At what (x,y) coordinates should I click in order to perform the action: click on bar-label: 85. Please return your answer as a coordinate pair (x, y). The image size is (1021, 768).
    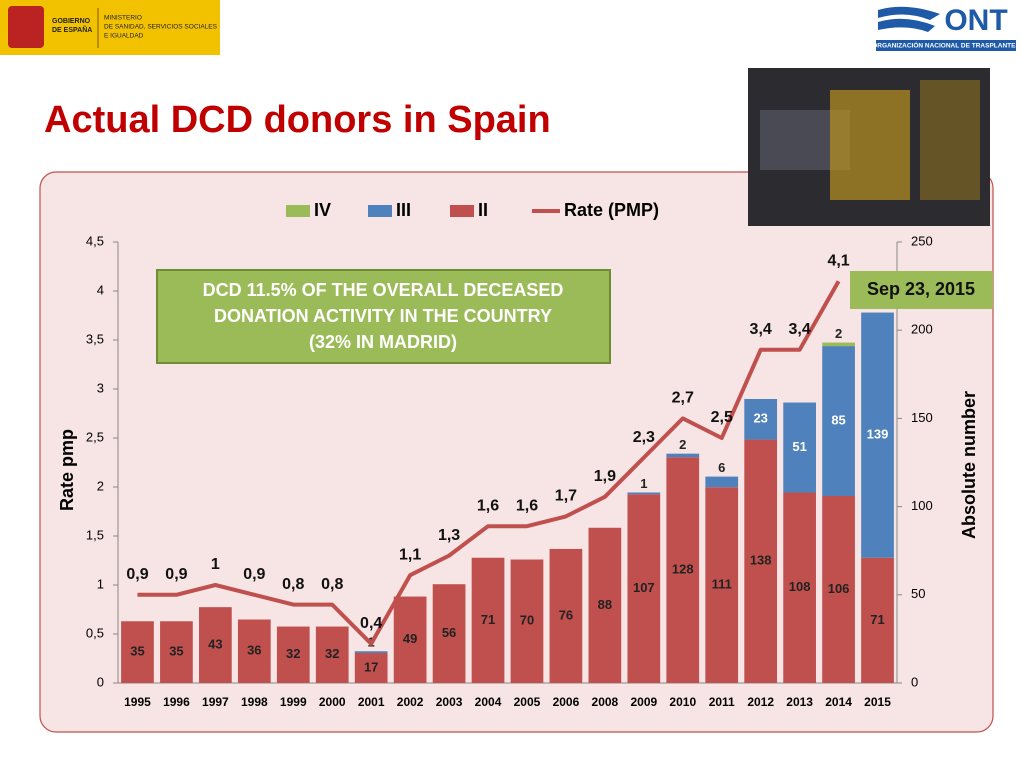
    Looking at the image, I should click on (838, 419).